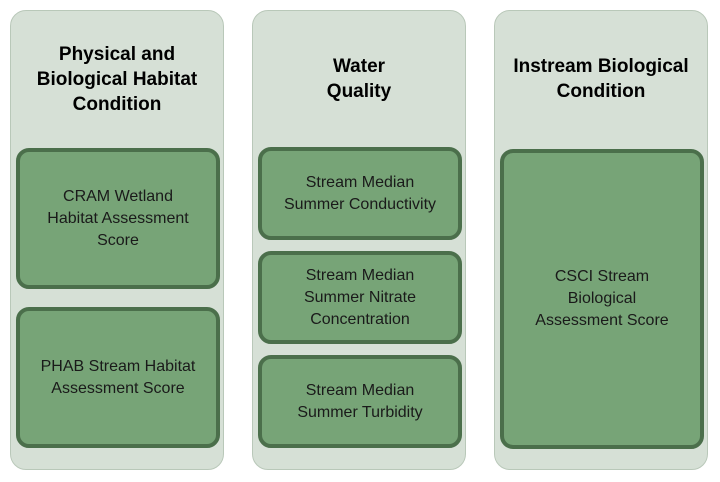 The width and height of the screenshot is (720, 482). Describe the element at coordinates (359, 79) in the screenshot. I see `column-title: Water Quality` at that location.